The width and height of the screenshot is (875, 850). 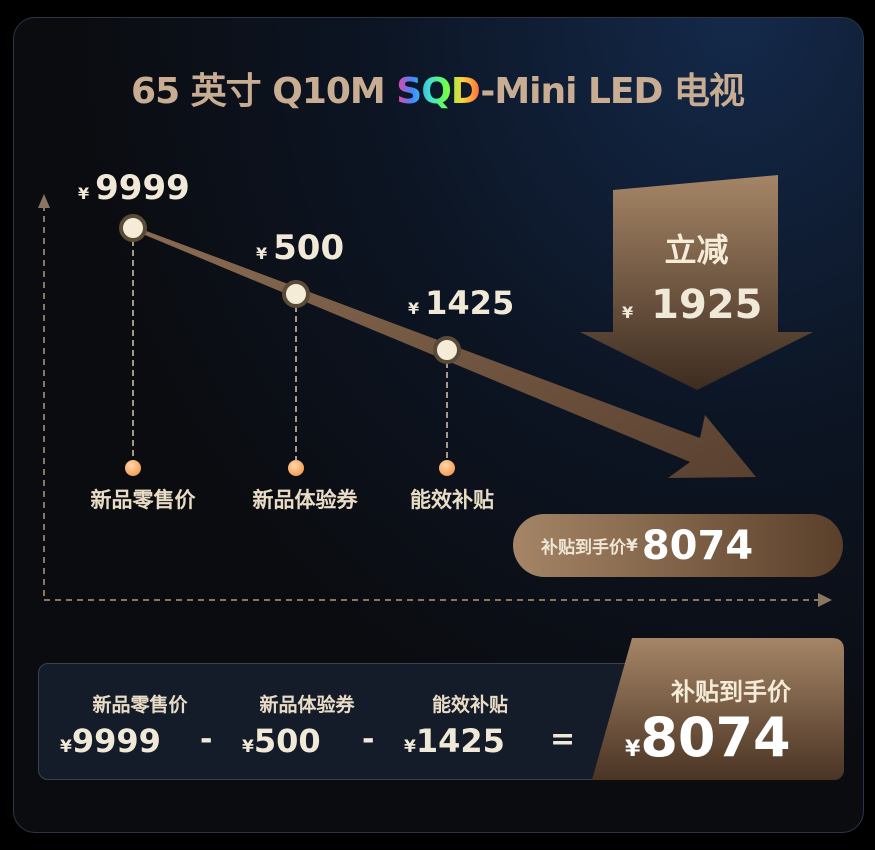 What do you see at coordinates (470, 705) in the screenshot?
I see `summary-label: 能效补贴` at bounding box center [470, 705].